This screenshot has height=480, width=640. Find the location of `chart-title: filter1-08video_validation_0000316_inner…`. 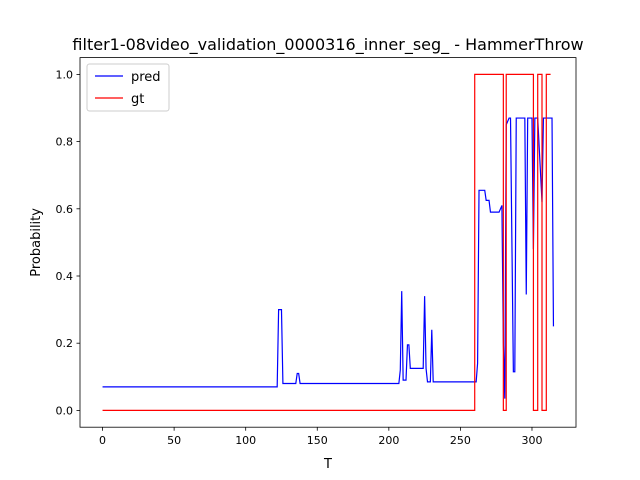

chart-title: filter1-08video_validation_0000316_inner… is located at coordinates (327, 45).